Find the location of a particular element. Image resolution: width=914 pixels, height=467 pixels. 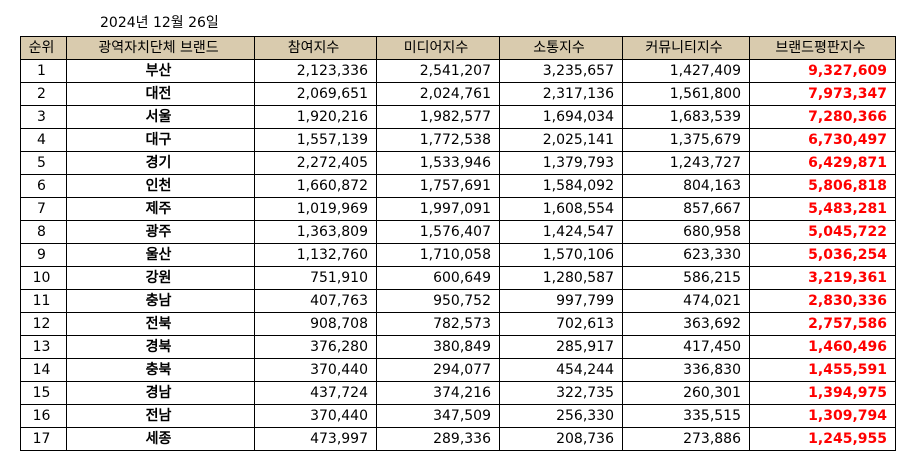

rank-cell: 11 is located at coordinates (43, 301).